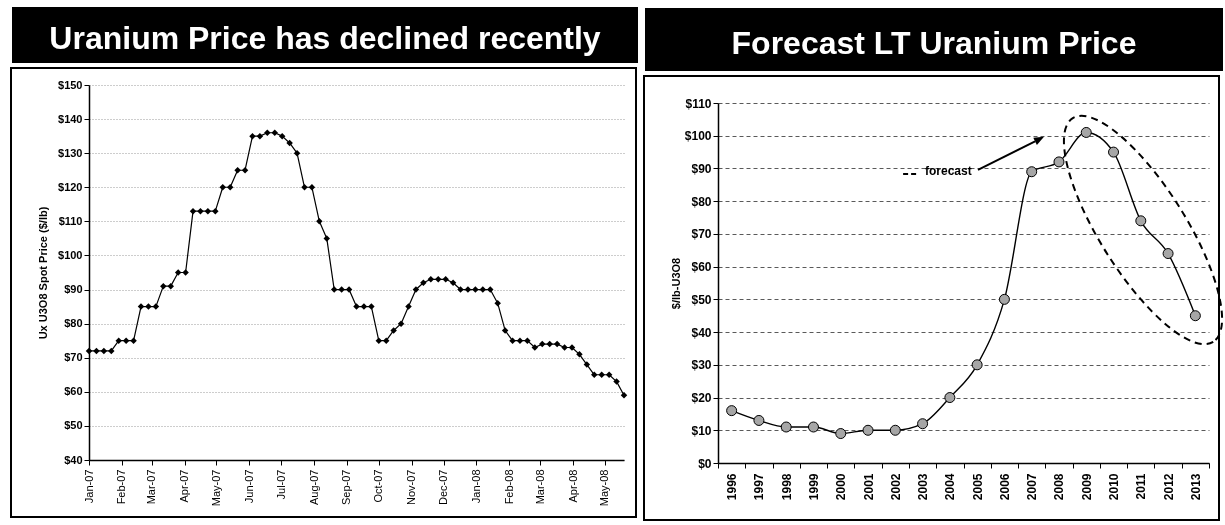 The image size is (1225, 525). I want to click on x-tick-label: 2001, so click(868, 487).